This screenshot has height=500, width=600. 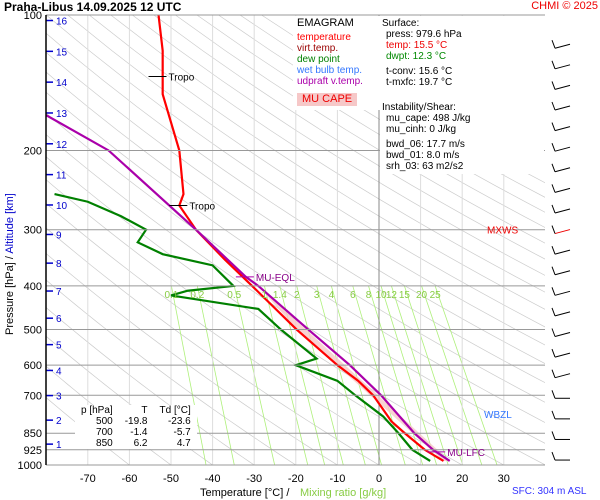 I want to click on km-label: 3, so click(x=59, y=397).